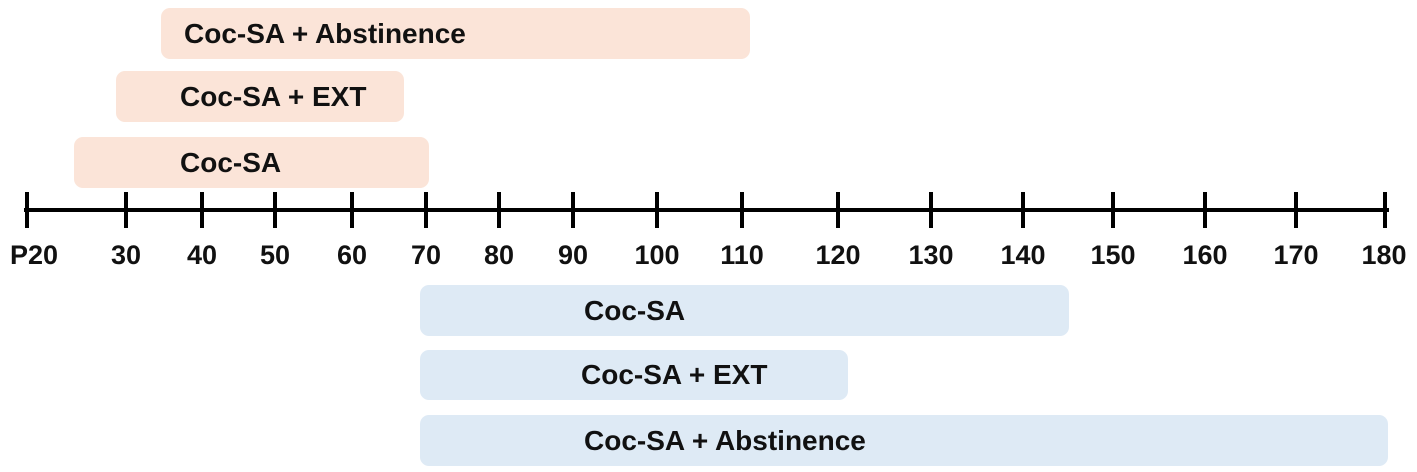 This screenshot has height=472, width=1417. I want to click on tick-label: 90, so click(573, 255).